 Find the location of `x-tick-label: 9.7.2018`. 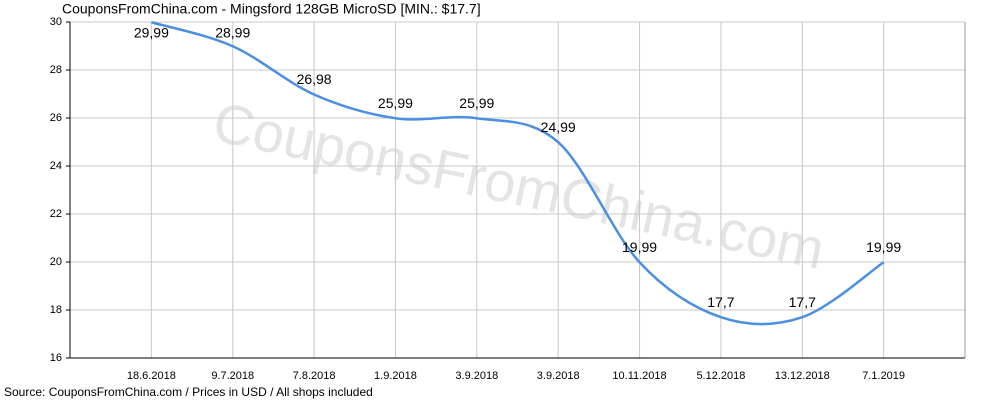

x-tick-label: 9.7.2018 is located at coordinates (232, 376).